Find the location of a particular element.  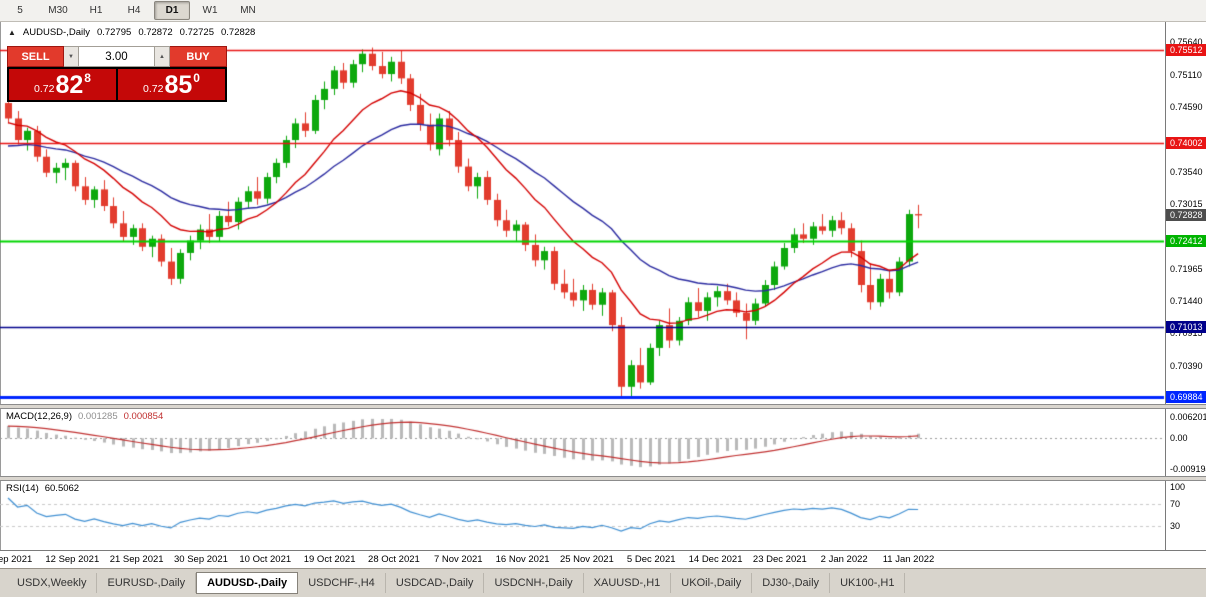

x-axis-label: 21 Sep 2021 is located at coordinates (136, 559).